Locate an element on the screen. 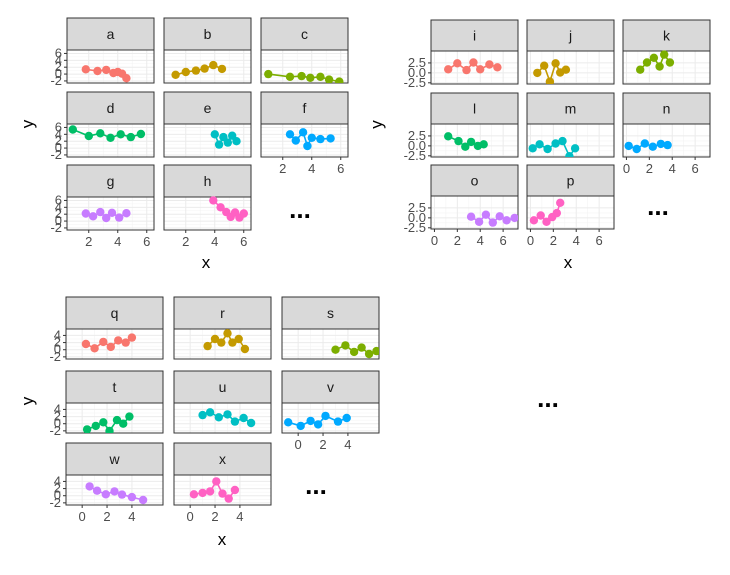  panel-background is located at coordinates (570, 67).